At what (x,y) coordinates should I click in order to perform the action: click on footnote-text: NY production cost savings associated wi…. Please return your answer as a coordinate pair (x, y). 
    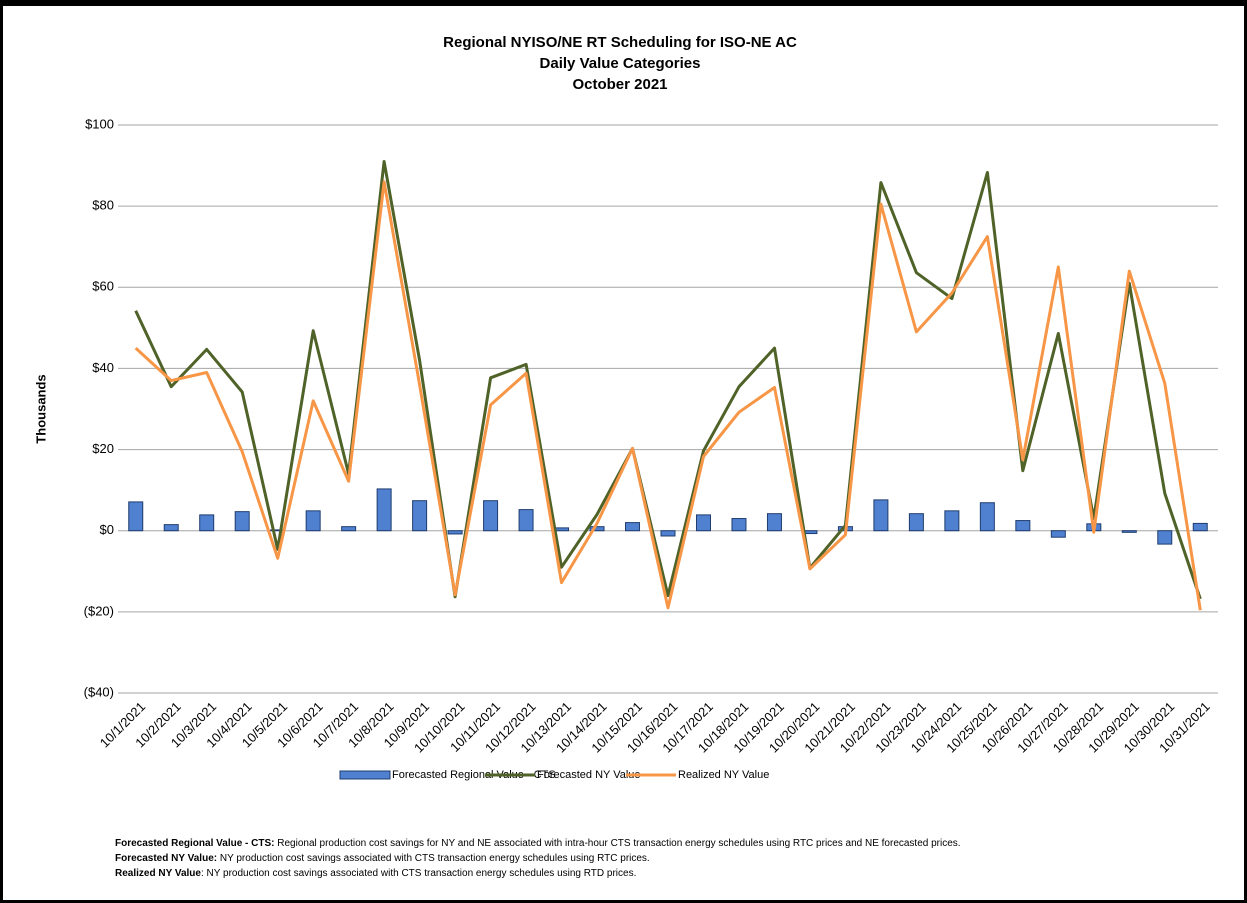
    Looking at the image, I should click on (433, 858).